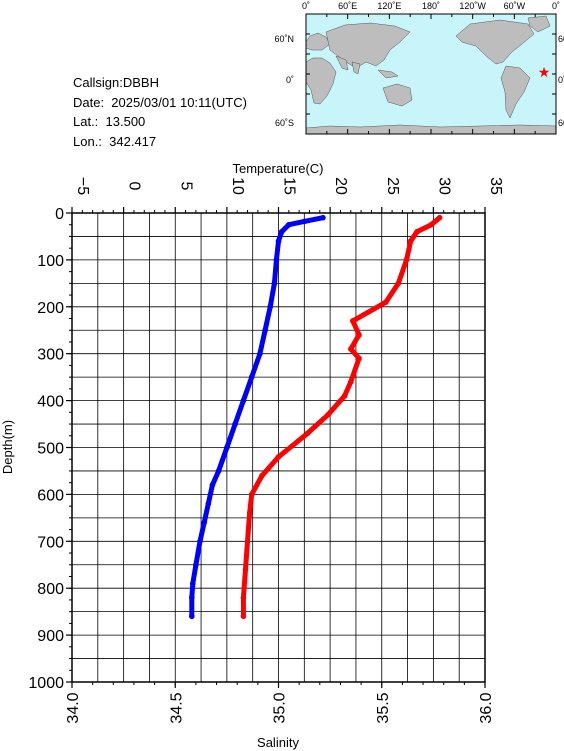 The image size is (564, 751). Describe the element at coordinates (46, 683) in the screenshot. I see `depth-tick-label: 1000` at that location.